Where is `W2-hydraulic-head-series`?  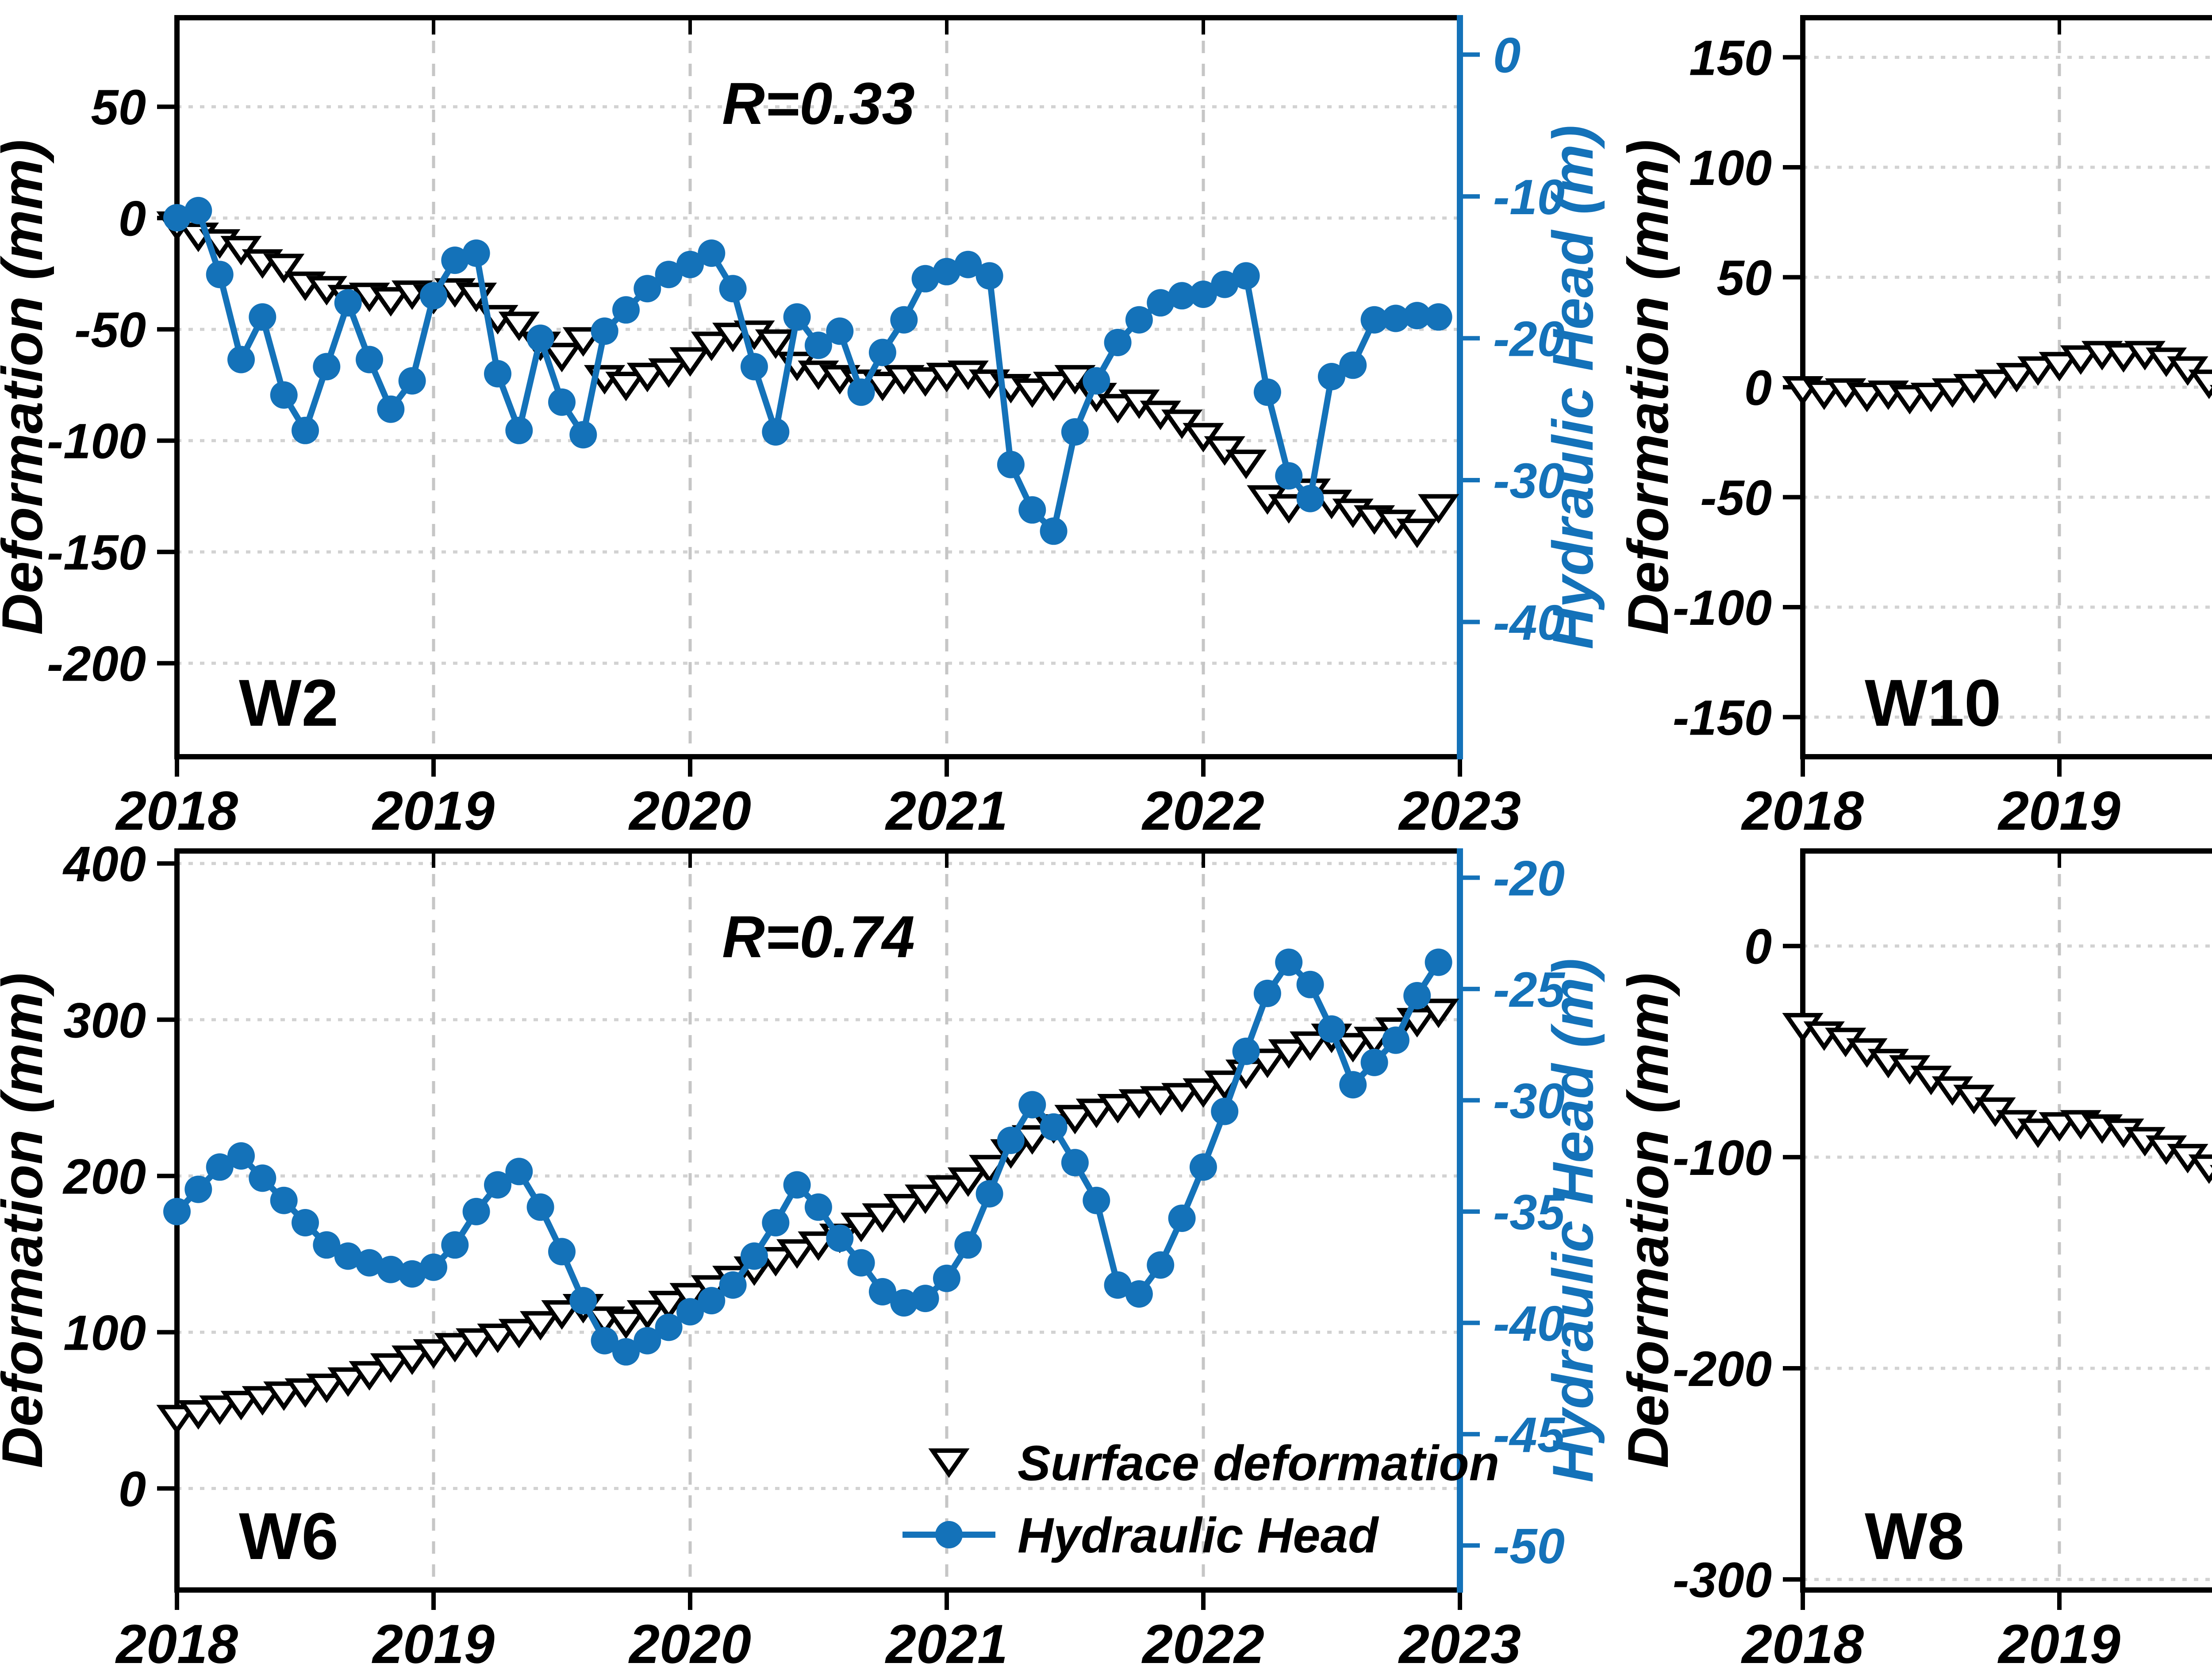 W2-hydraulic-head-series is located at coordinates (808, 371).